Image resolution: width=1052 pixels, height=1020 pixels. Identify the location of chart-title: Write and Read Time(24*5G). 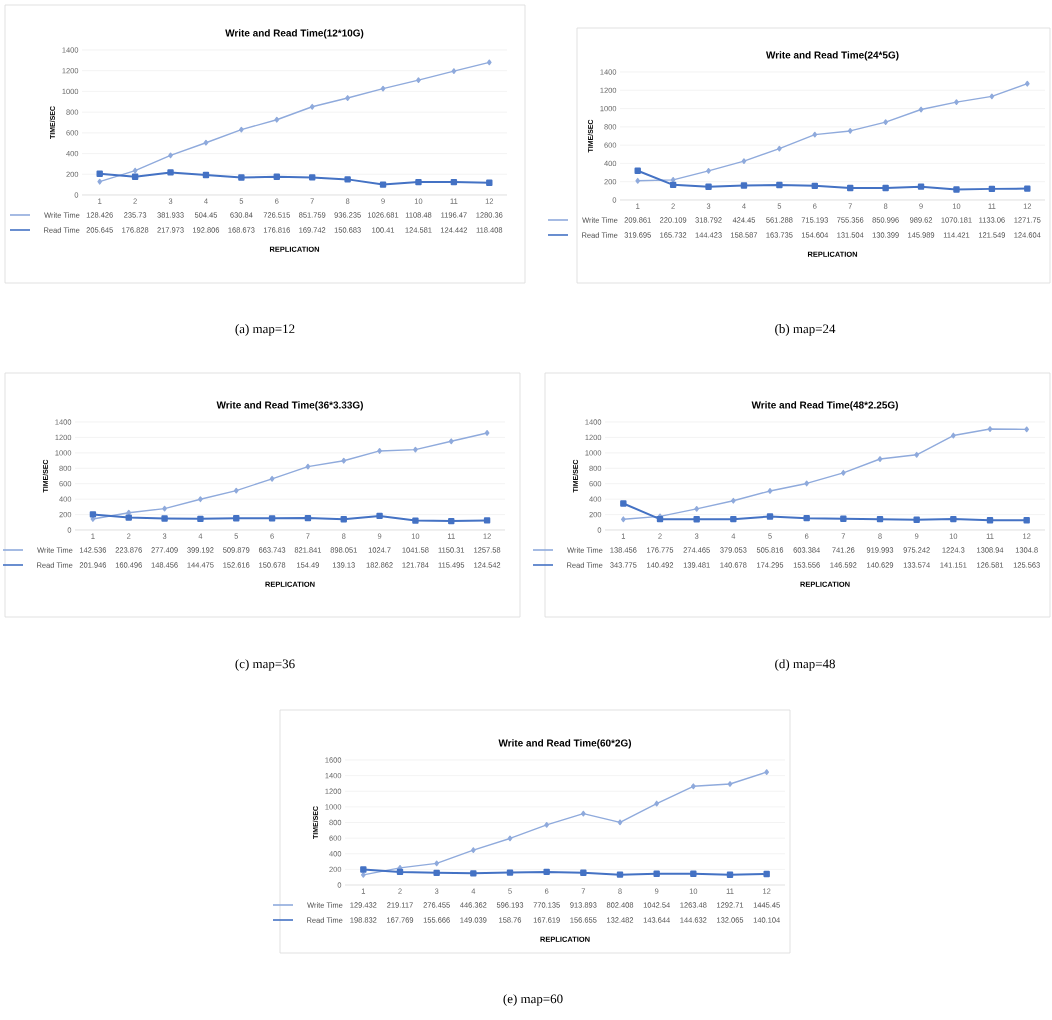
(832, 56).